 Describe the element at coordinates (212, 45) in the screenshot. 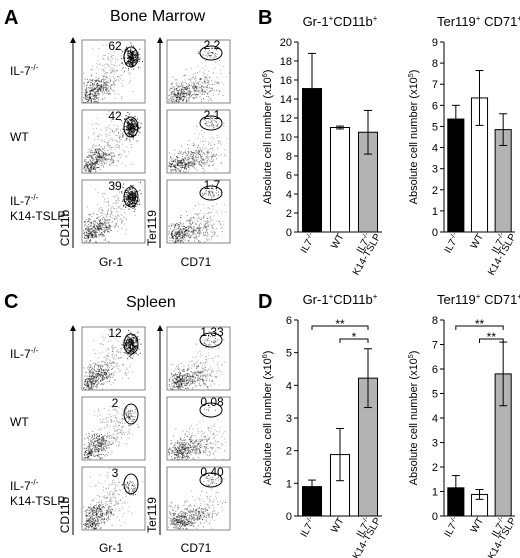

I see `gate-percentage: 2.2` at that location.